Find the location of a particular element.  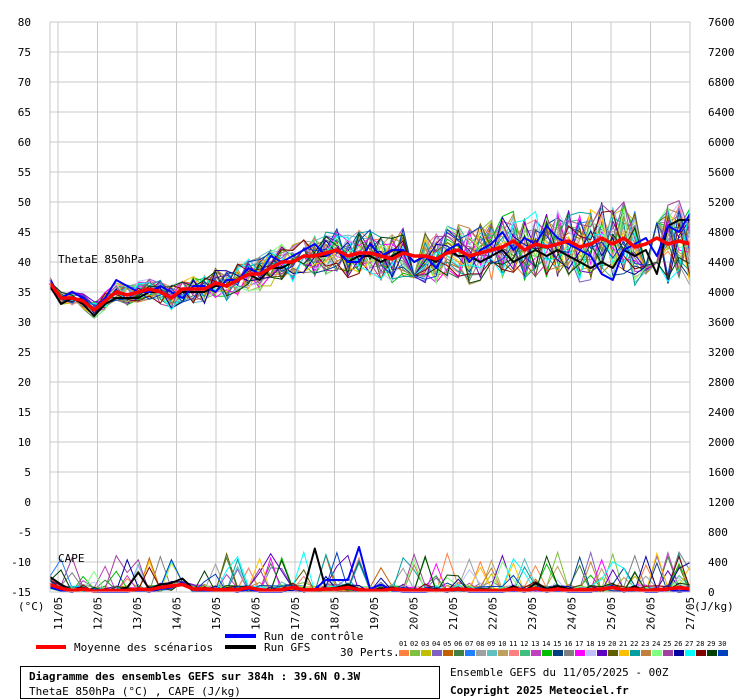

member-legend-number: 06 is located at coordinates (458, 644).